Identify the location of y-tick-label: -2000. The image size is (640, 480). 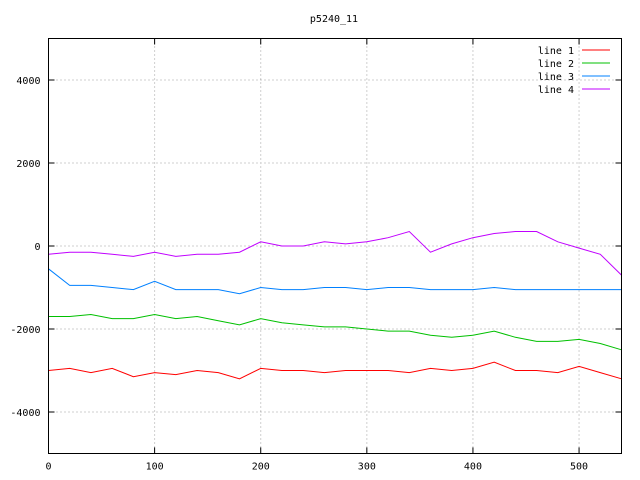
(25, 330).